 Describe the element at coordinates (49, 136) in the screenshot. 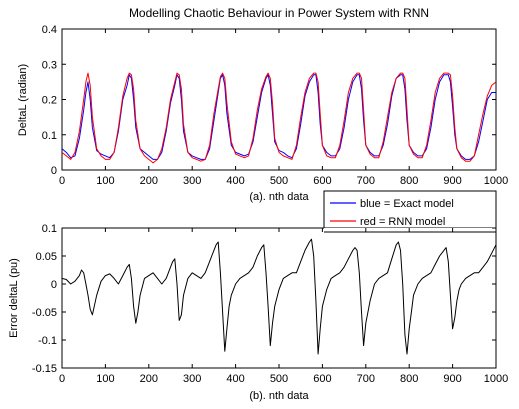

I see `plot-a-ytick-label: 0.1` at that location.